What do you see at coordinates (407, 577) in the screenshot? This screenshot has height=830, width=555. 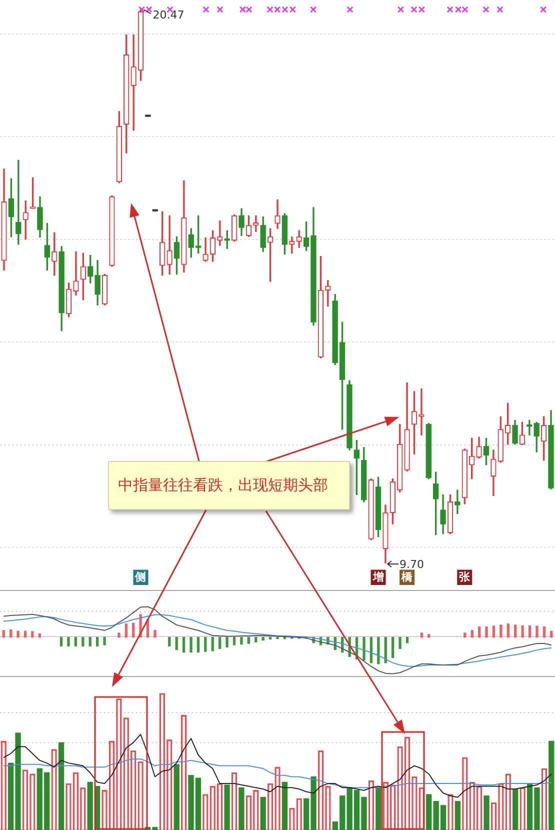 I see `x-tick-label: 橋` at bounding box center [407, 577].